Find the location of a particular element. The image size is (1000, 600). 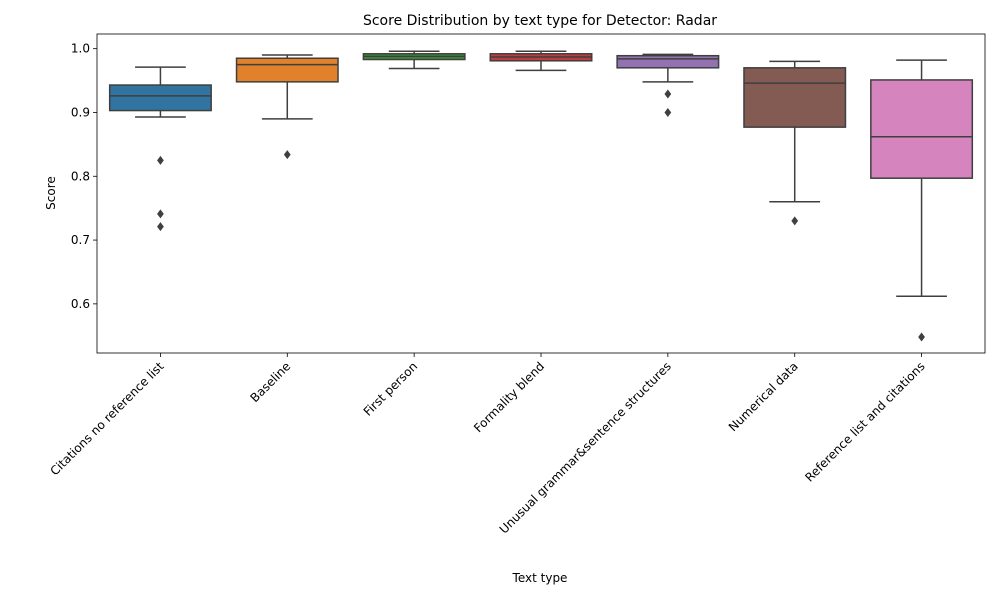

x-tick-label: Baseline is located at coordinates (271, 382).